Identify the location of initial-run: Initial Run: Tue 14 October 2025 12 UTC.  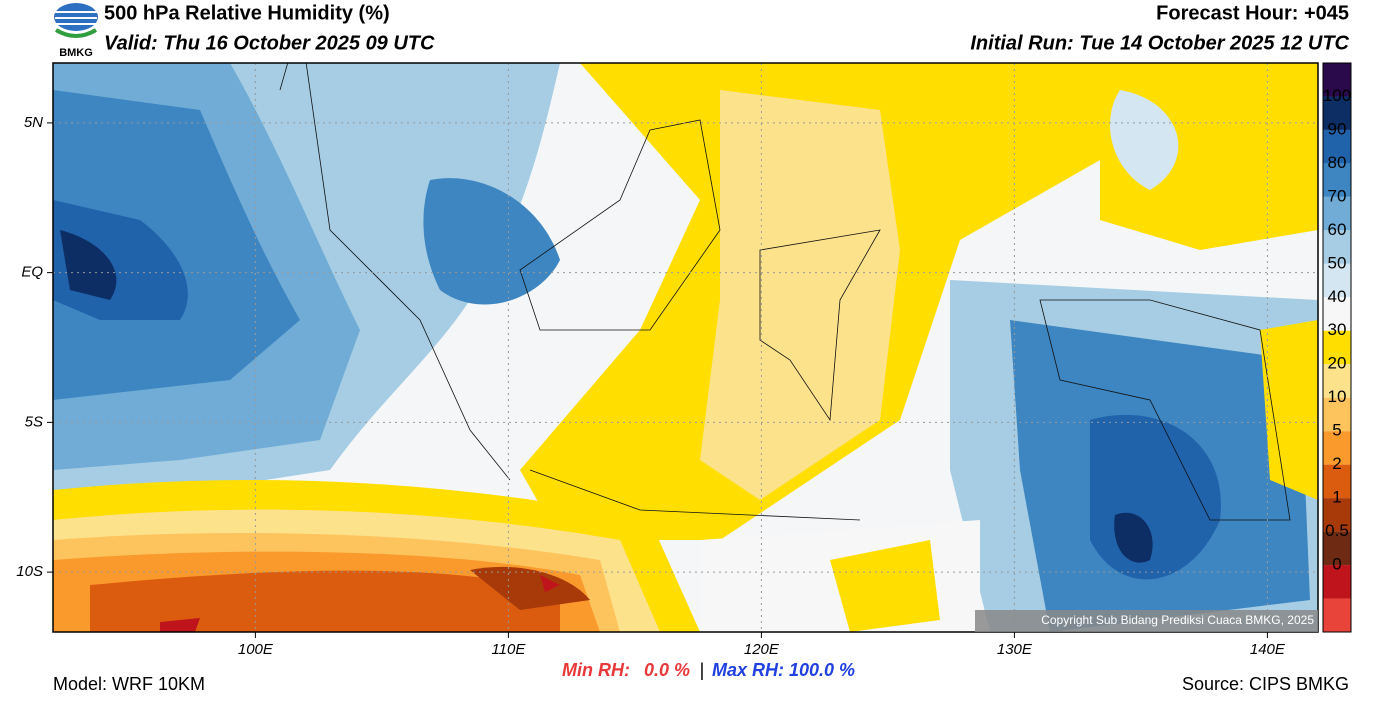
(1159, 43).